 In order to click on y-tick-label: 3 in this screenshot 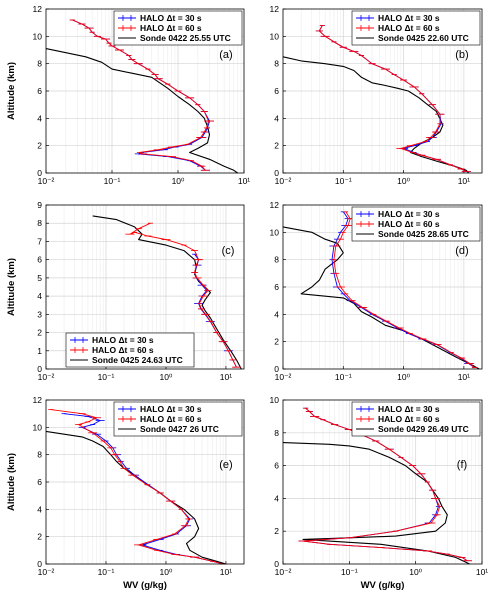, I will do `click(39, 314)`.